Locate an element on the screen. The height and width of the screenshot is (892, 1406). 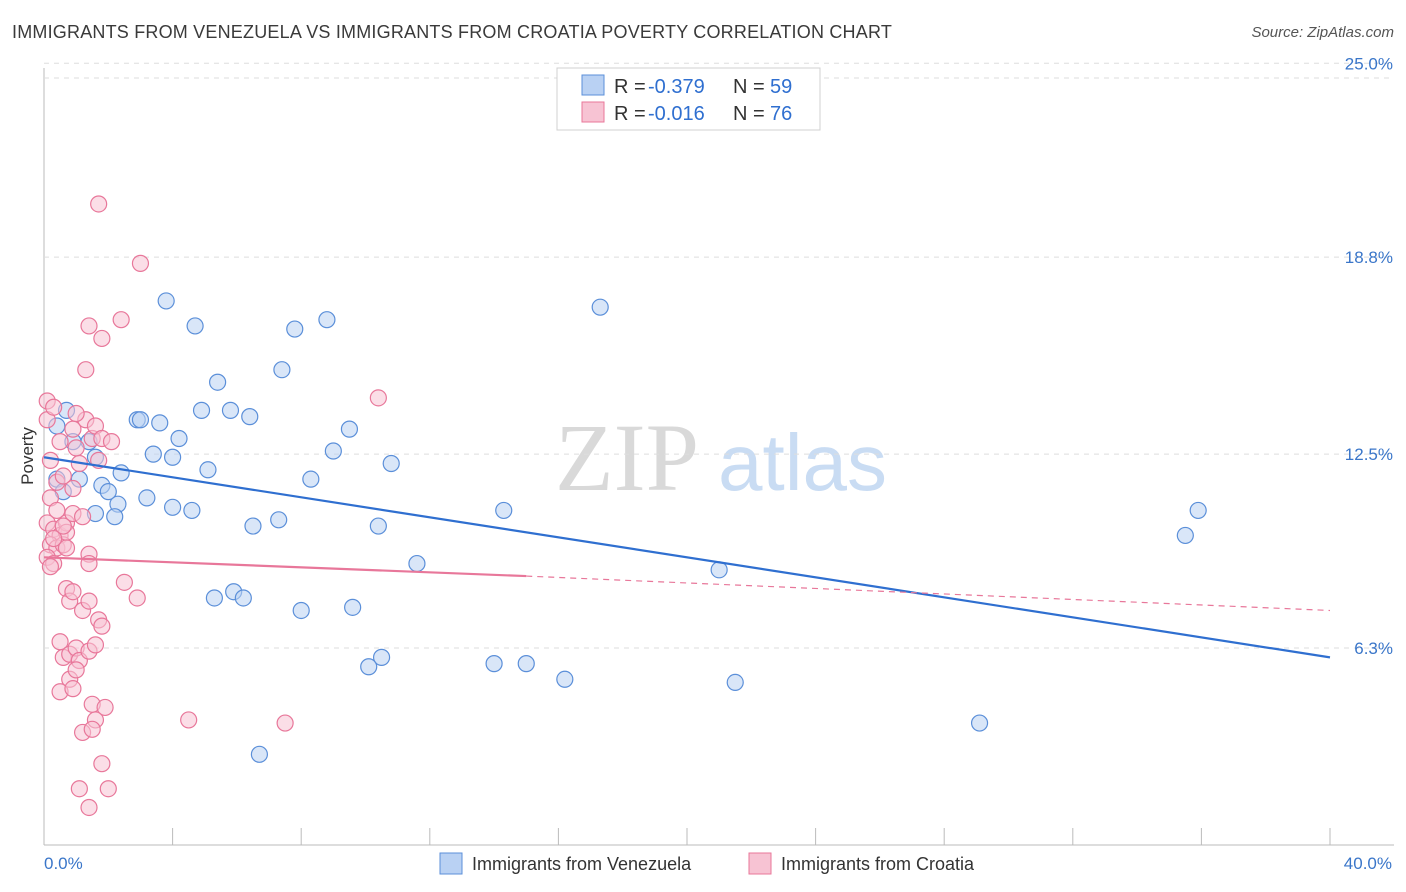
legend-n-label-croatia: N = is located at coordinates (749, 114).